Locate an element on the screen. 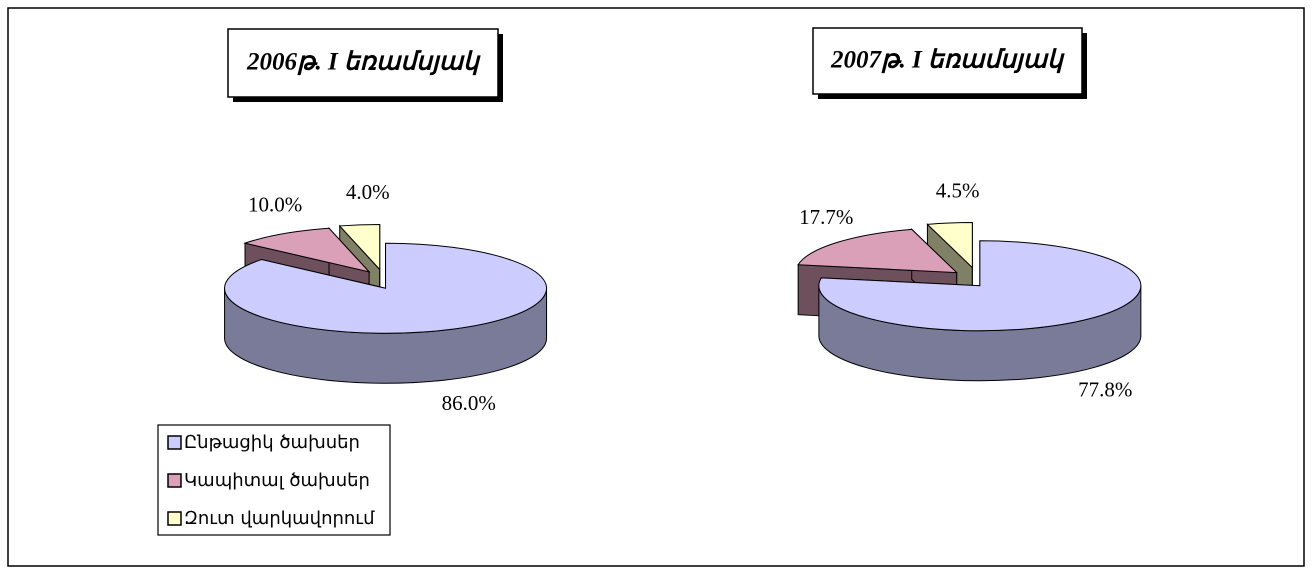 The height and width of the screenshot is (575, 1313). data-label: 77.8% is located at coordinates (1105, 390).